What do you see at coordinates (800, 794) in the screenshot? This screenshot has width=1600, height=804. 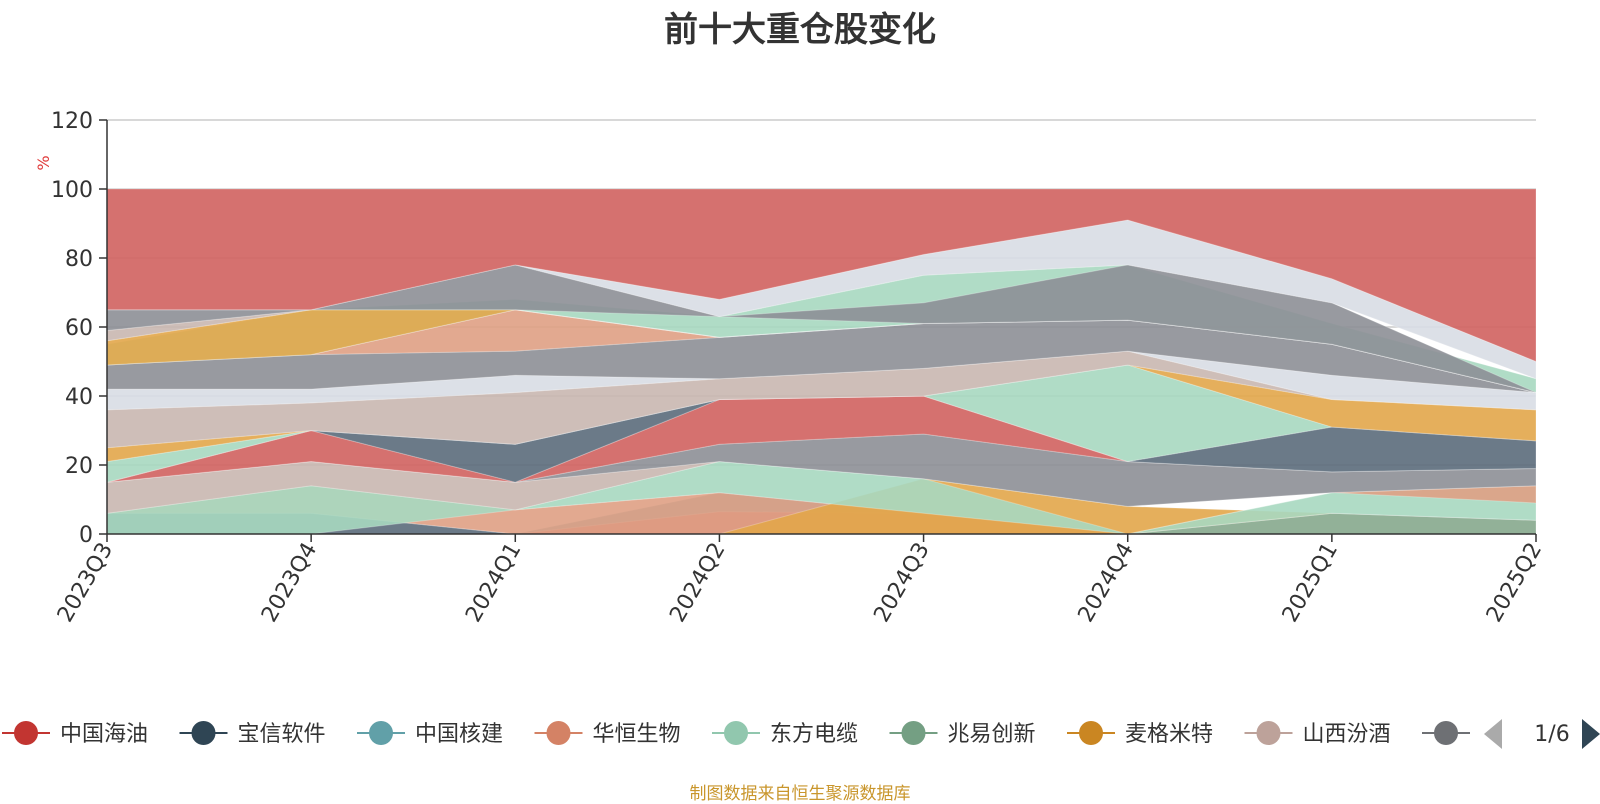 I see `source-note: 制图数据来自恒生聚源数据库` at bounding box center [800, 794].